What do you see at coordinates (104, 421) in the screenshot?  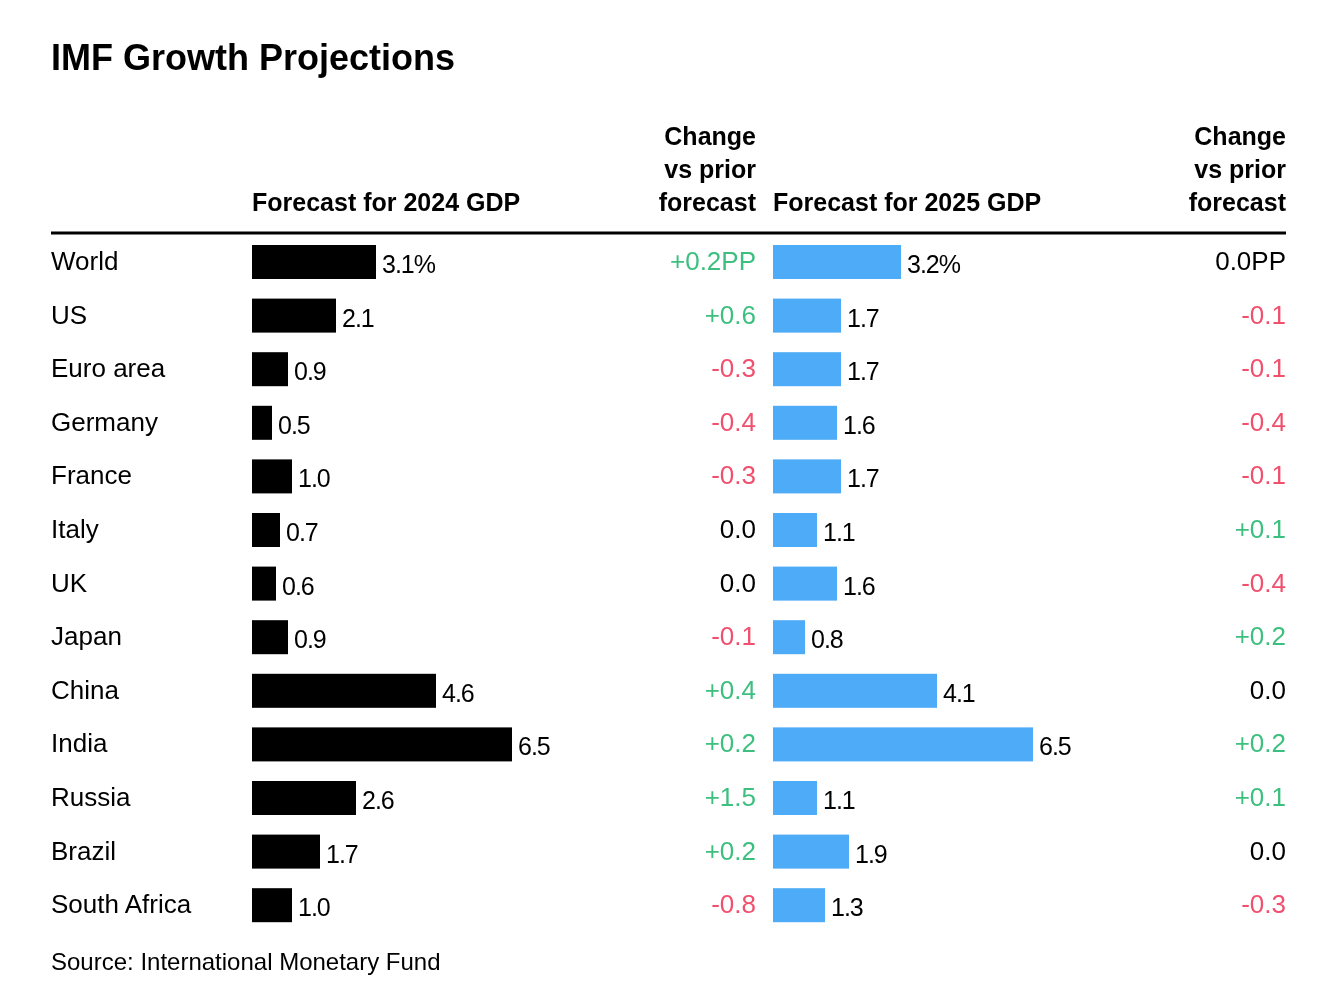 I see `y-tick-label: Germany` at bounding box center [104, 421].